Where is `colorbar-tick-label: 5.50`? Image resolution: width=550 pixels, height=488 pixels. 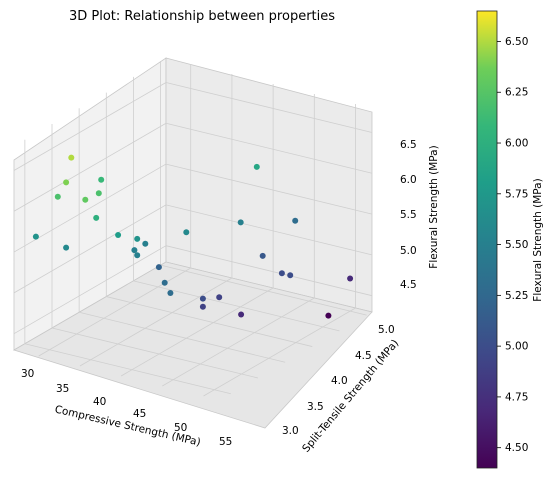
colorbar-tick-label: 5.50 is located at coordinates (516, 245).